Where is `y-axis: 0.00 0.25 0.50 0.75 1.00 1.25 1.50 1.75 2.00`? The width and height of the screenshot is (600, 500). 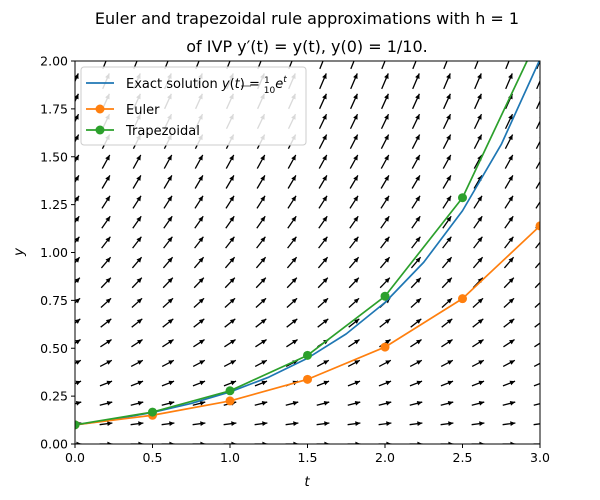 y-axis: 0.00 0.25 0.50 0.75 1.00 1.25 1.50 1.75 2.00 is located at coordinates (57, 253).